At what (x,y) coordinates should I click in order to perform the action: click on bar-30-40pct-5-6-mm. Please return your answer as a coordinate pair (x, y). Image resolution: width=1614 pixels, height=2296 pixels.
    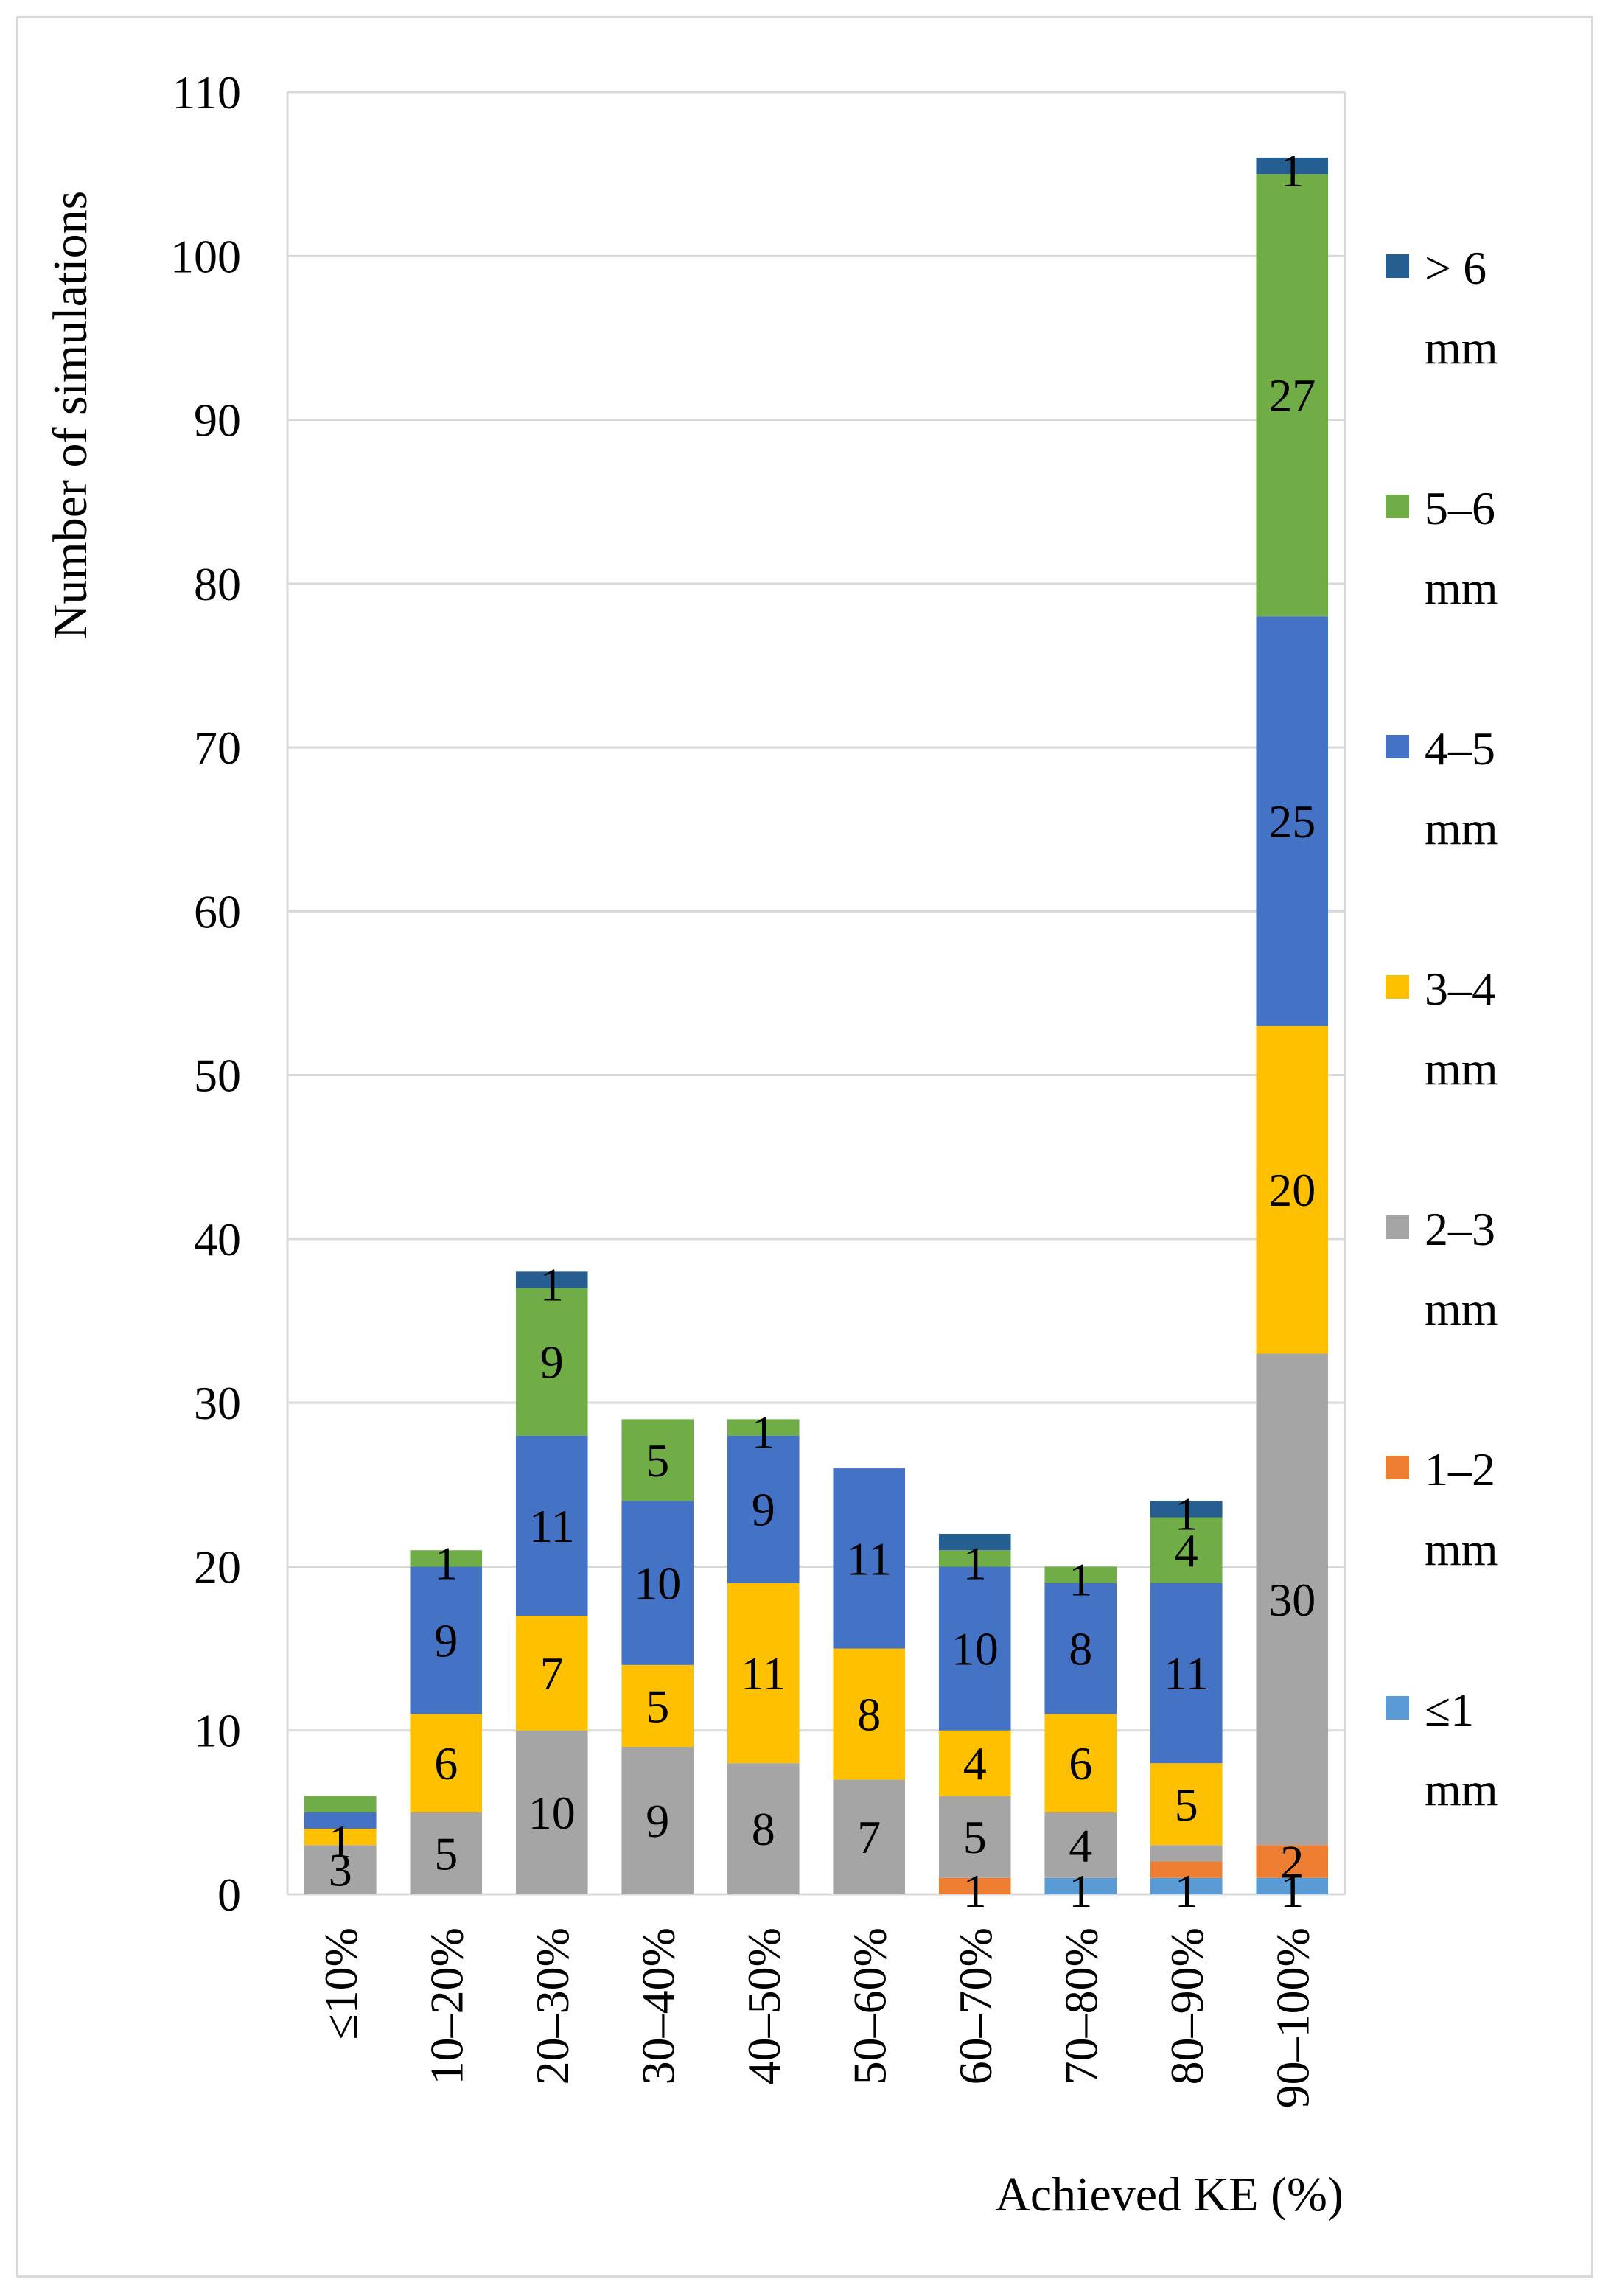
    Looking at the image, I should click on (657, 1460).